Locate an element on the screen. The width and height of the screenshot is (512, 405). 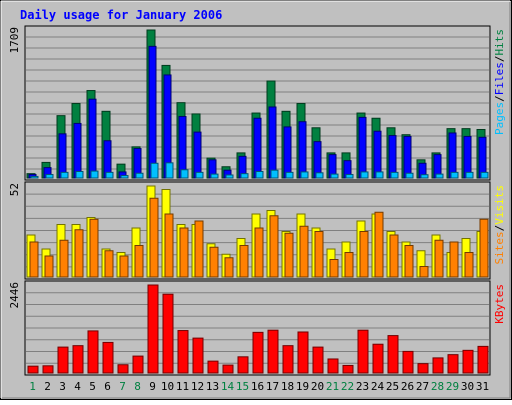
day-label: 18 is located at coordinates (287, 386).